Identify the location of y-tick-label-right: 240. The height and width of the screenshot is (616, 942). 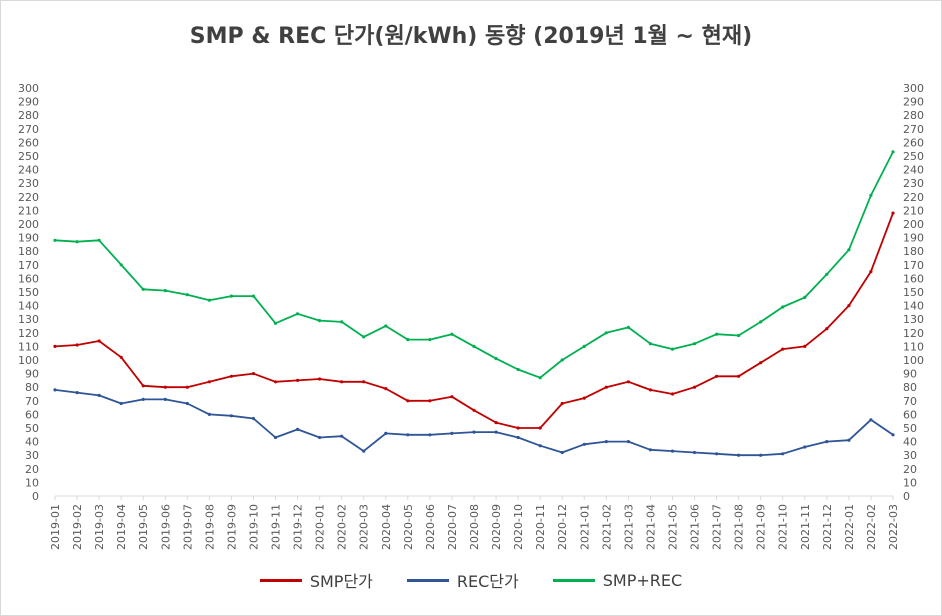
(913, 170).